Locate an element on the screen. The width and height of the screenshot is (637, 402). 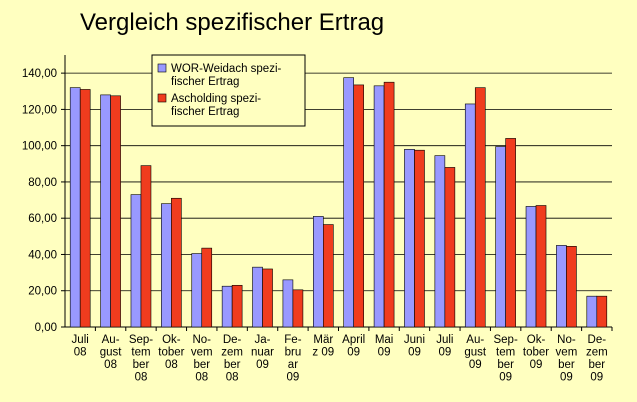
x-tick-label: Mai is located at coordinates (384, 340).